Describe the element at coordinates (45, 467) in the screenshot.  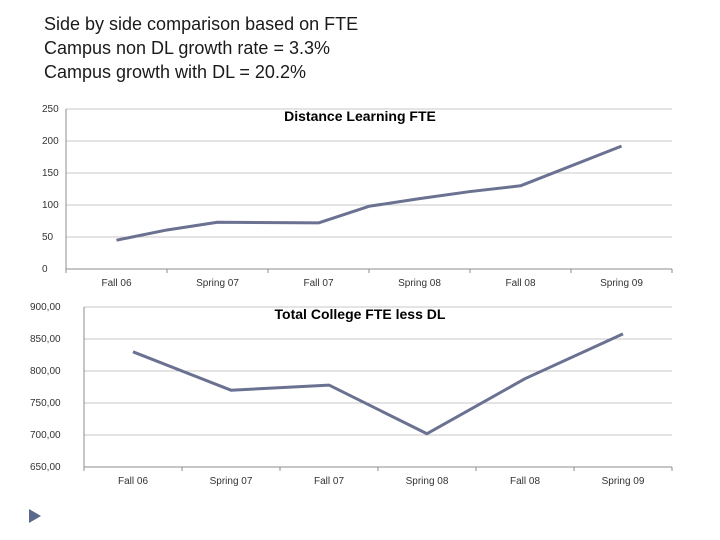
I see `y-tick-label: 650,00` at that location.